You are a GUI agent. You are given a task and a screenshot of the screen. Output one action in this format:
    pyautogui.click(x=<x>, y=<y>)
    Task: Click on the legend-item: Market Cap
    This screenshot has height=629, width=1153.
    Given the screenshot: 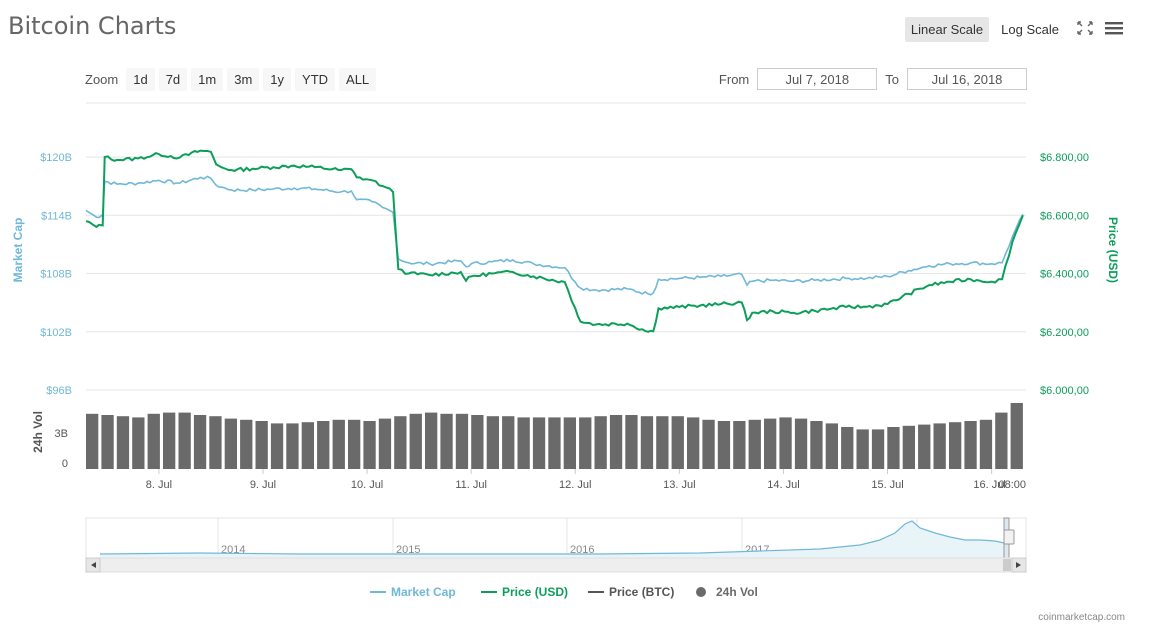 What is the action you would take?
    pyautogui.click(x=423, y=592)
    